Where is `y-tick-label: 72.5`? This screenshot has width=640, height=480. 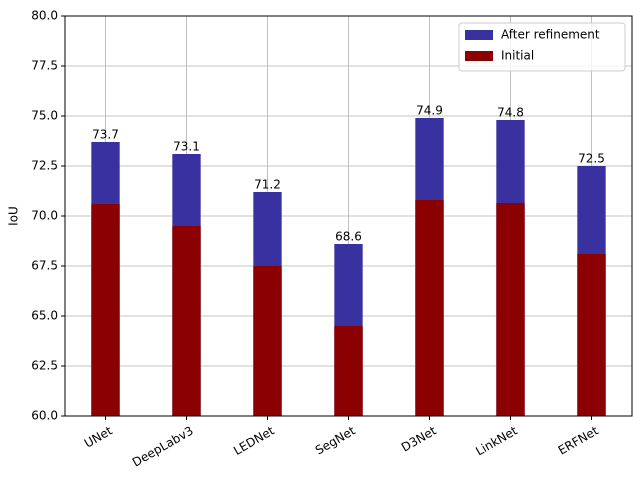
y-tick-label: 72.5 is located at coordinates (44, 166).